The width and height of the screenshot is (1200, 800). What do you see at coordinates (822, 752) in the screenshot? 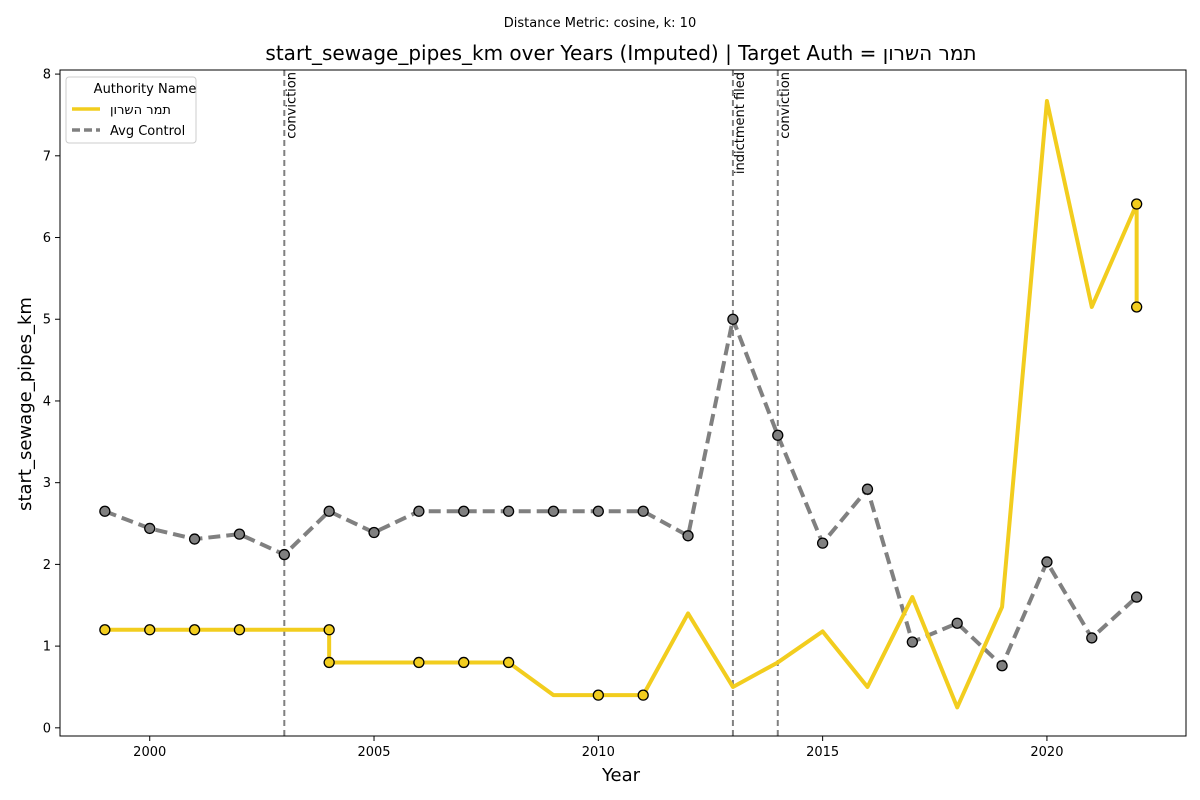
I see `x-tick-label: 2015` at bounding box center [822, 752].